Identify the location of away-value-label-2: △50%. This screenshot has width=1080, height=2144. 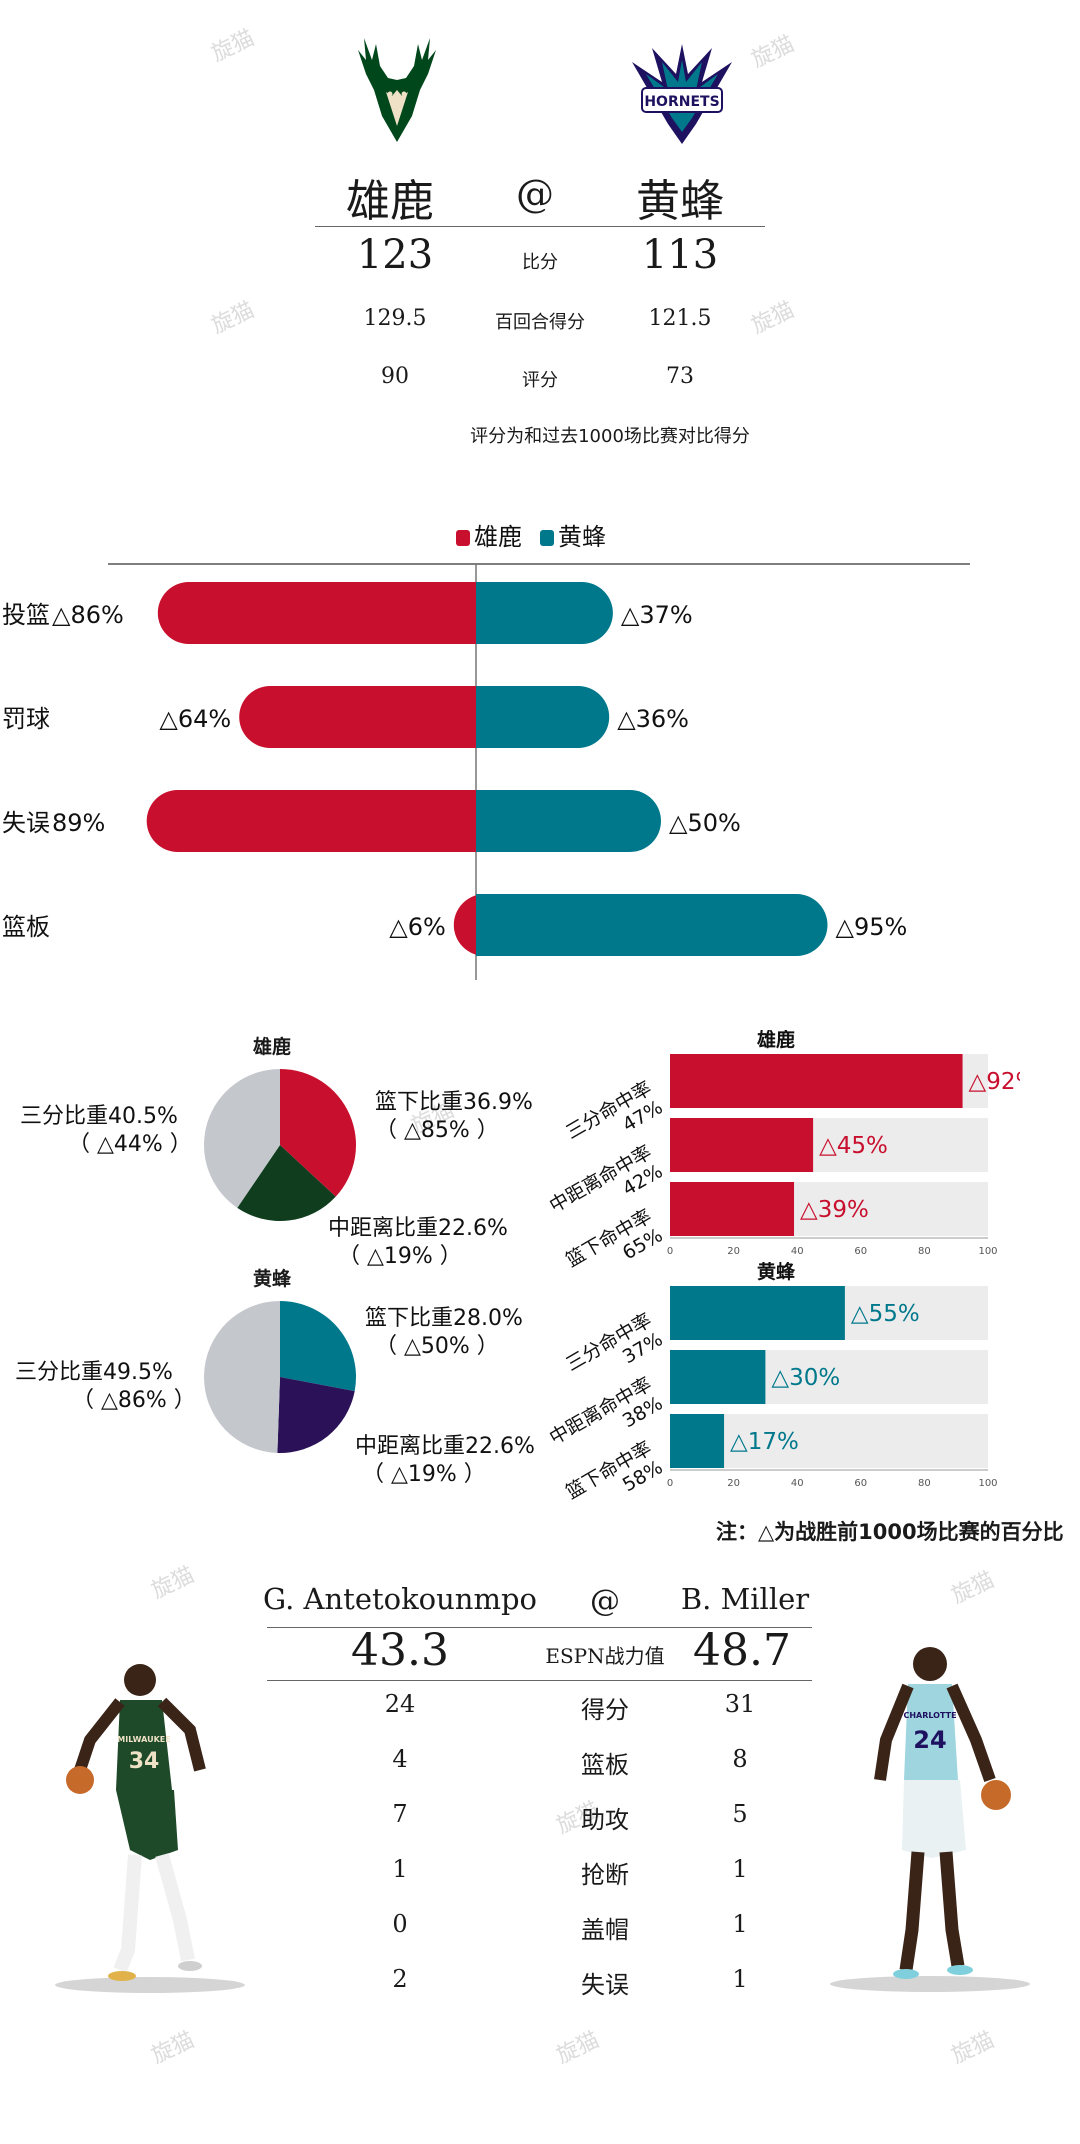
(705, 823).